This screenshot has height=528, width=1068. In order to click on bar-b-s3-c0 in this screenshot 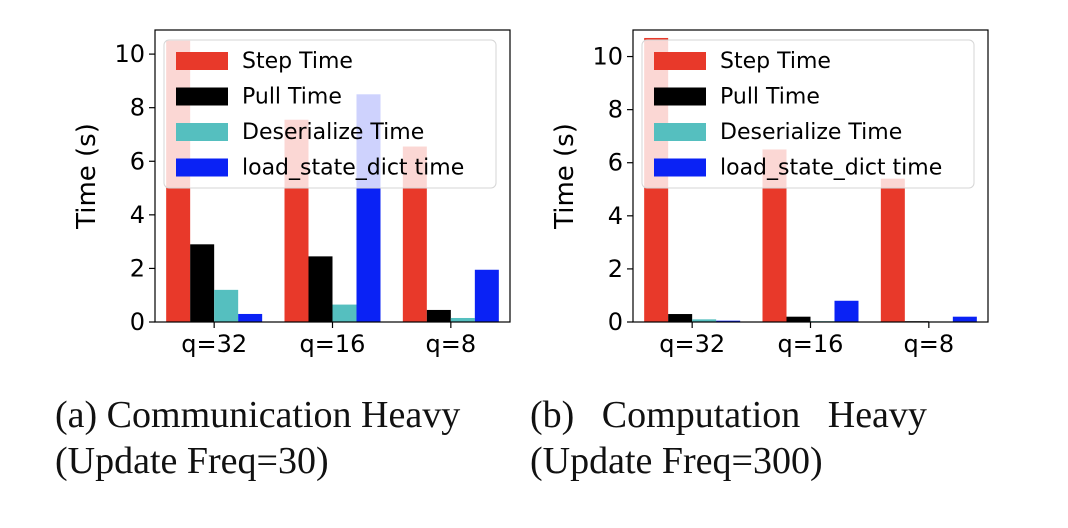, I will do `click(728, 321)`.